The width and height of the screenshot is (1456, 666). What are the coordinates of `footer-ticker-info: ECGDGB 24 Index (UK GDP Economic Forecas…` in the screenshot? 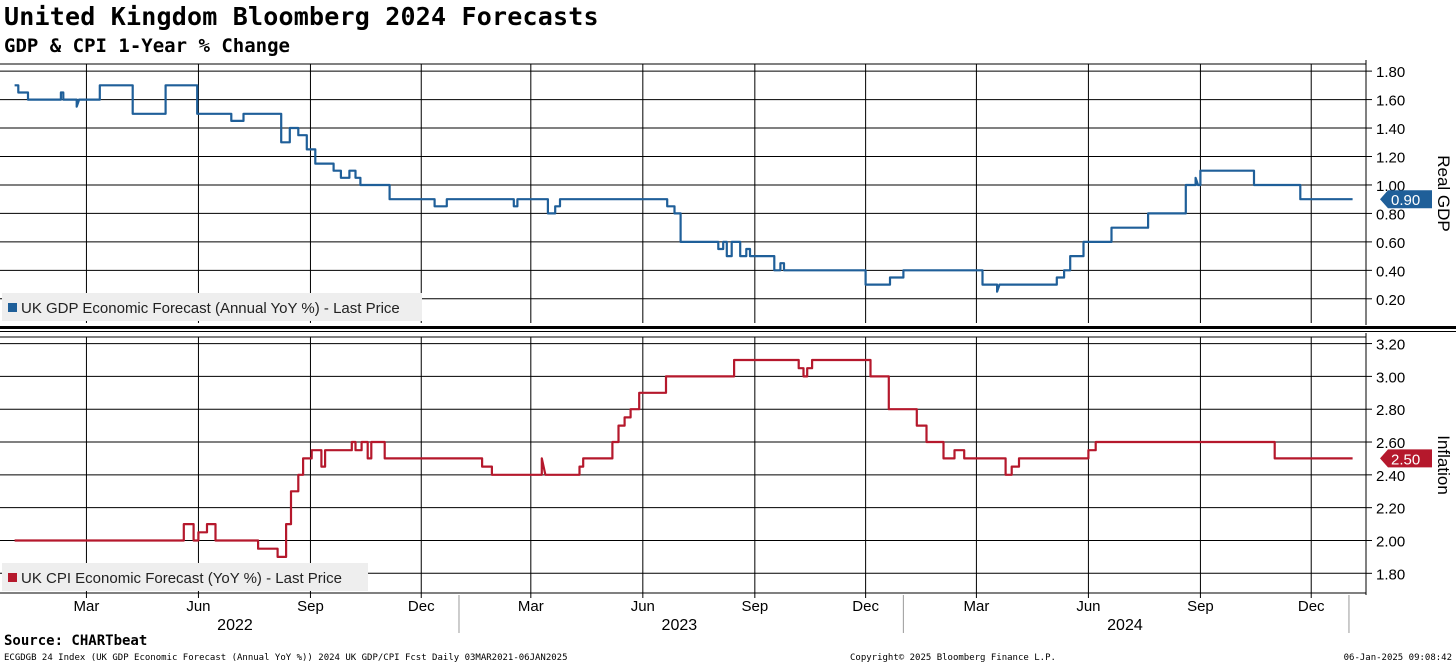 It's located at (286, 658).